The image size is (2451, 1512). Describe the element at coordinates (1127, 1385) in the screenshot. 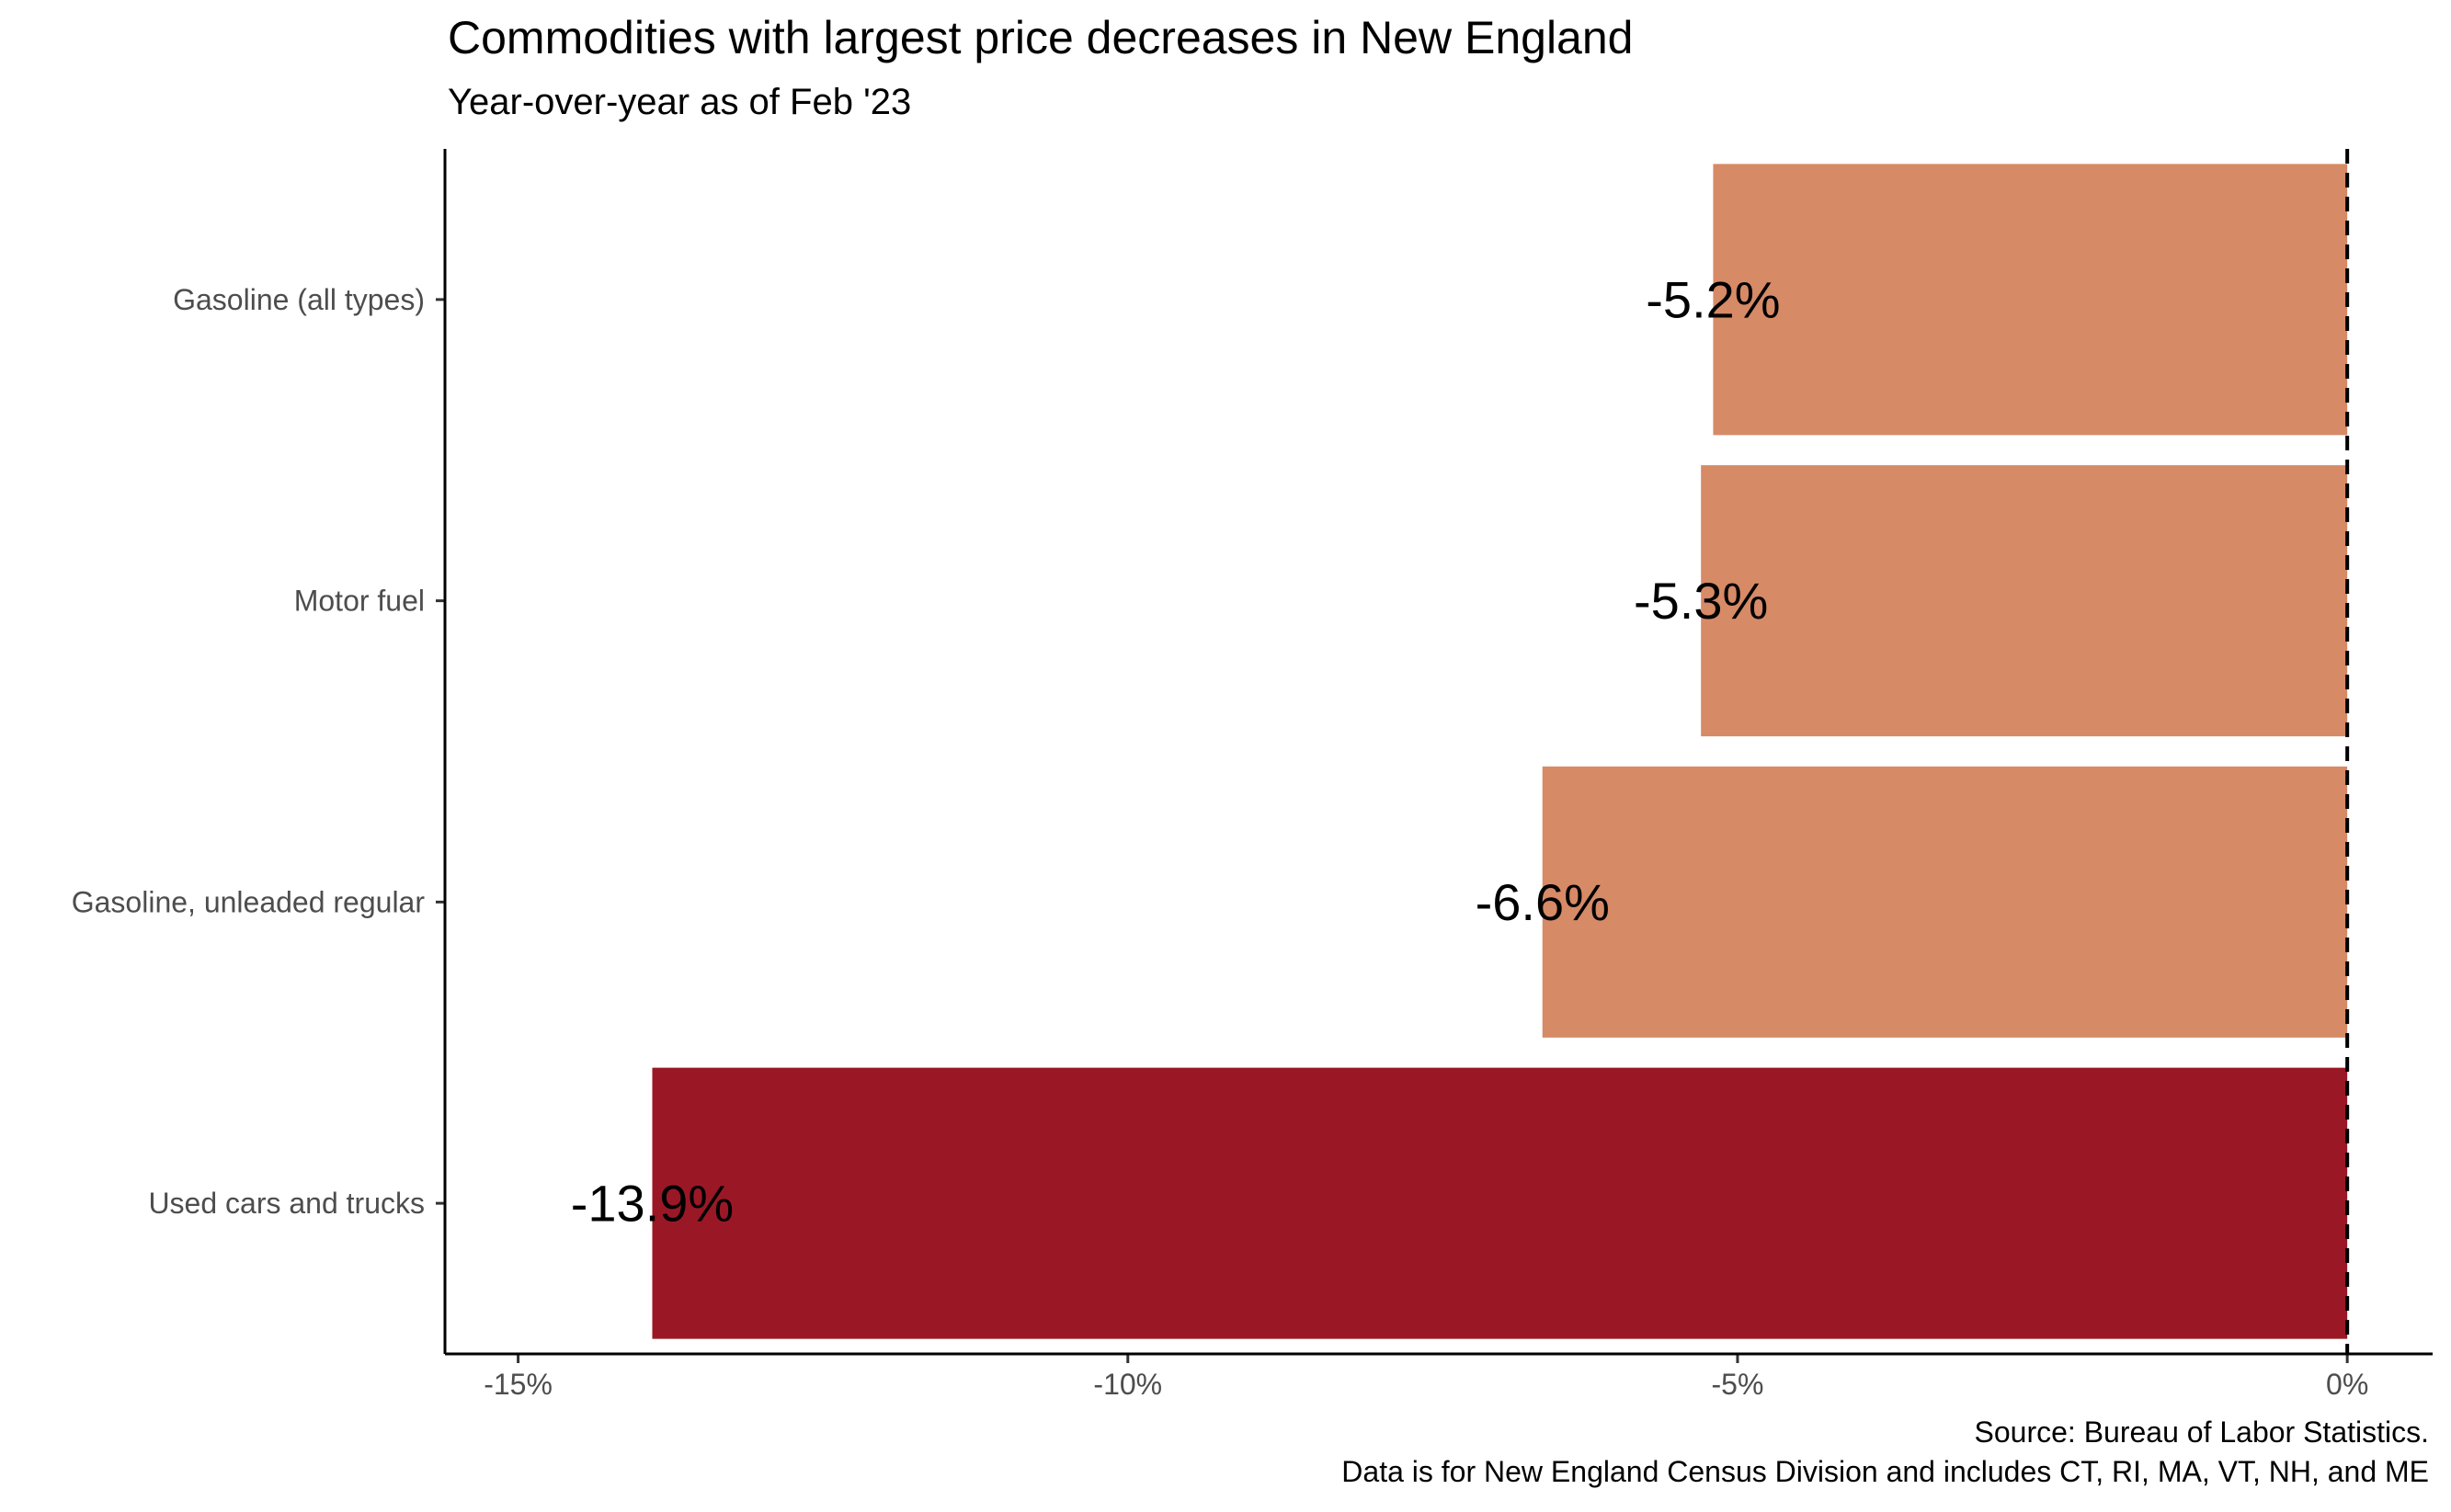

I see `x-tick-label: -10%` at that location.